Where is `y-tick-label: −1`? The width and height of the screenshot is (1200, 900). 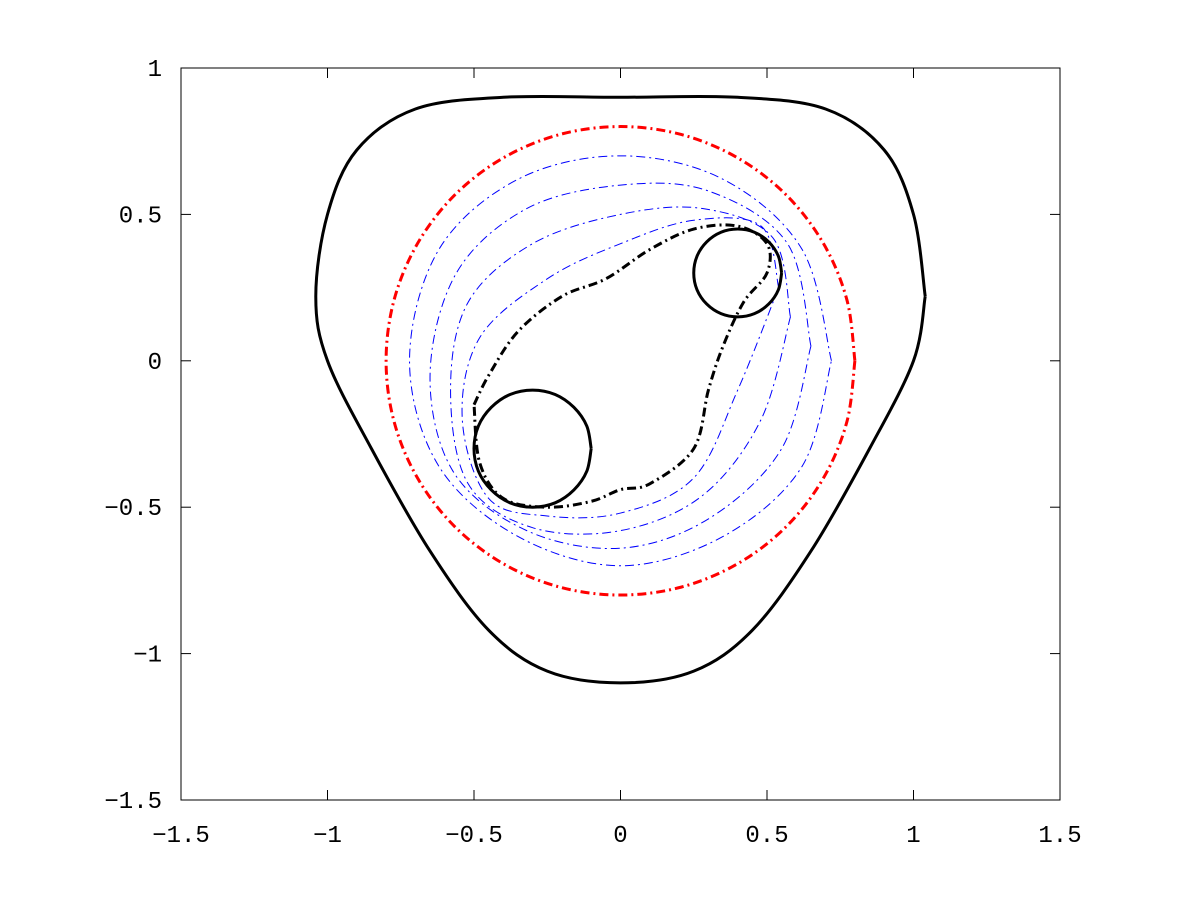
y-tick-label: −1 is located at coordinates (147, 656).